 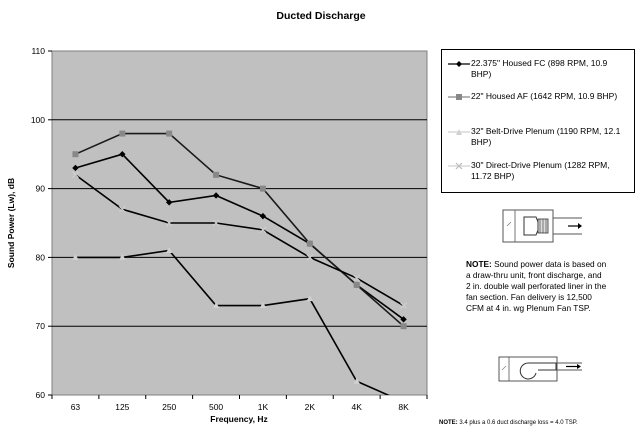 I want to click on x-tick-label: 125, so click(x=122, y=407).